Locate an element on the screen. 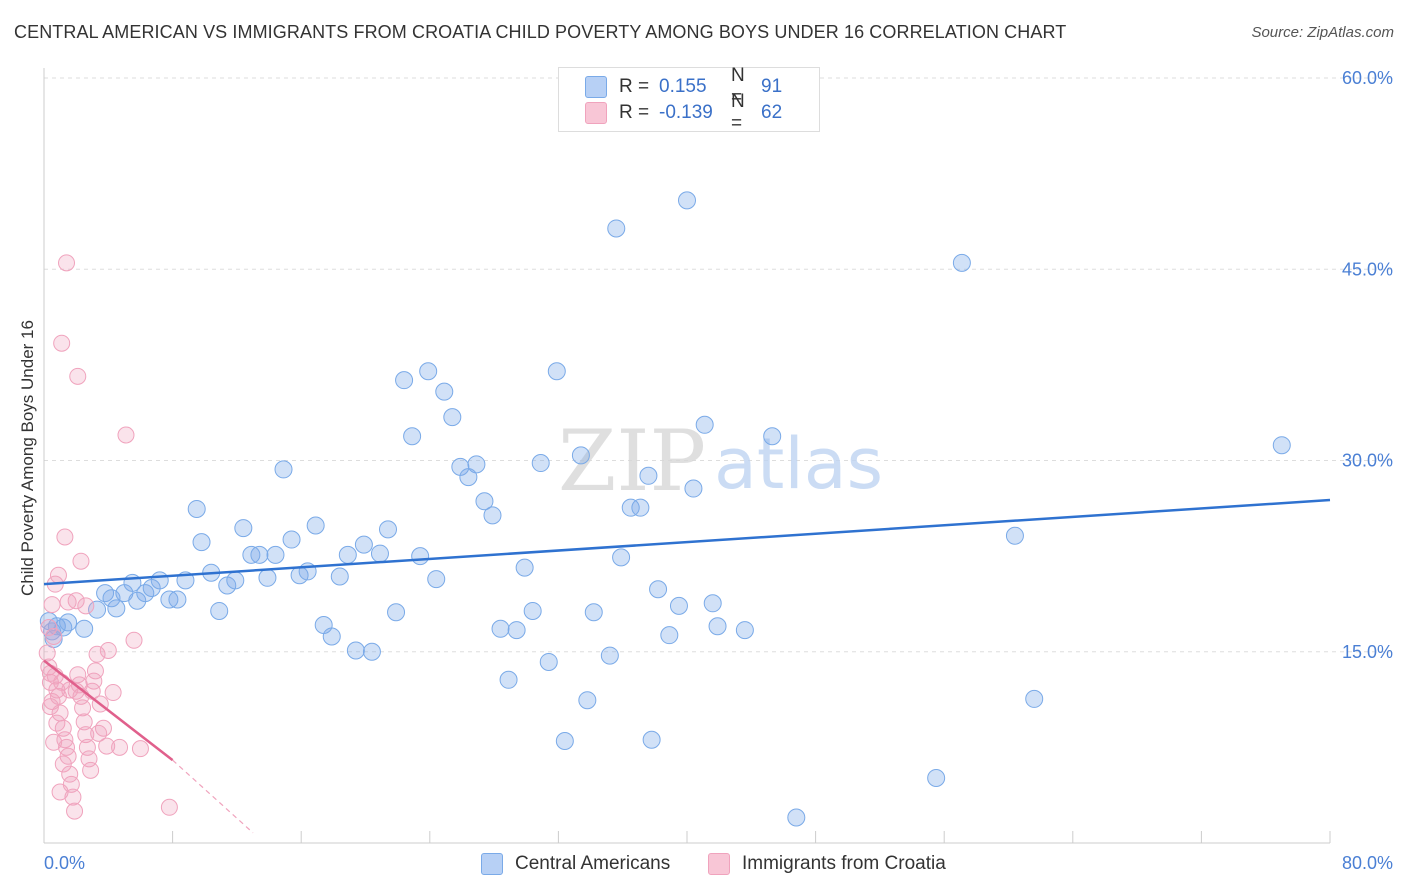 The width and height of the screenshot is (1406, 892). x-tick-label-min: 0.0% is located at coordinates (64, 863).